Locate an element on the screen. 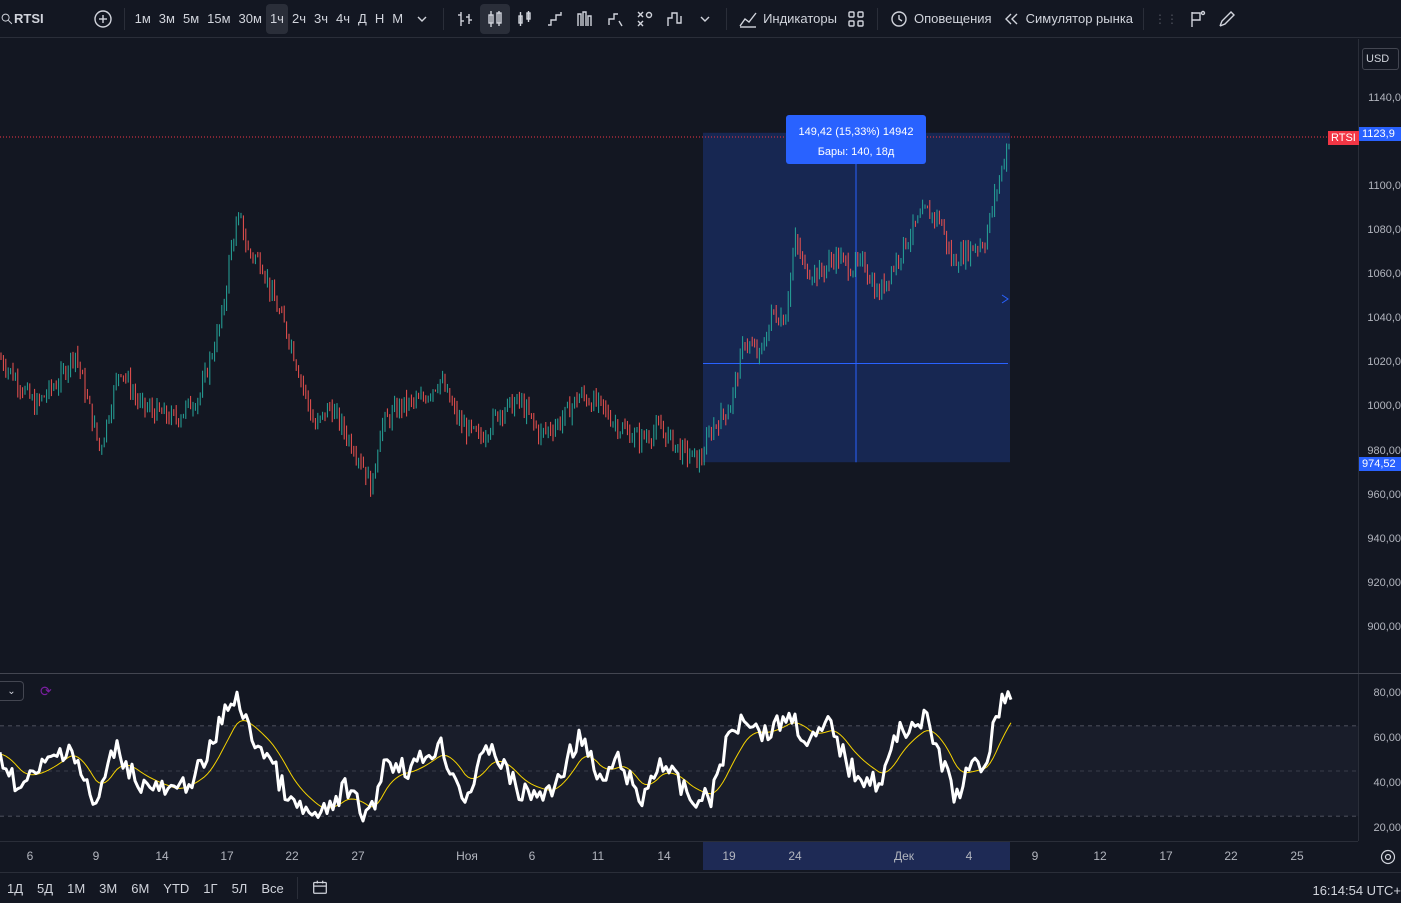 This screenshot has width=1401, height=903. time-axis is located at coordinates (679, 856).